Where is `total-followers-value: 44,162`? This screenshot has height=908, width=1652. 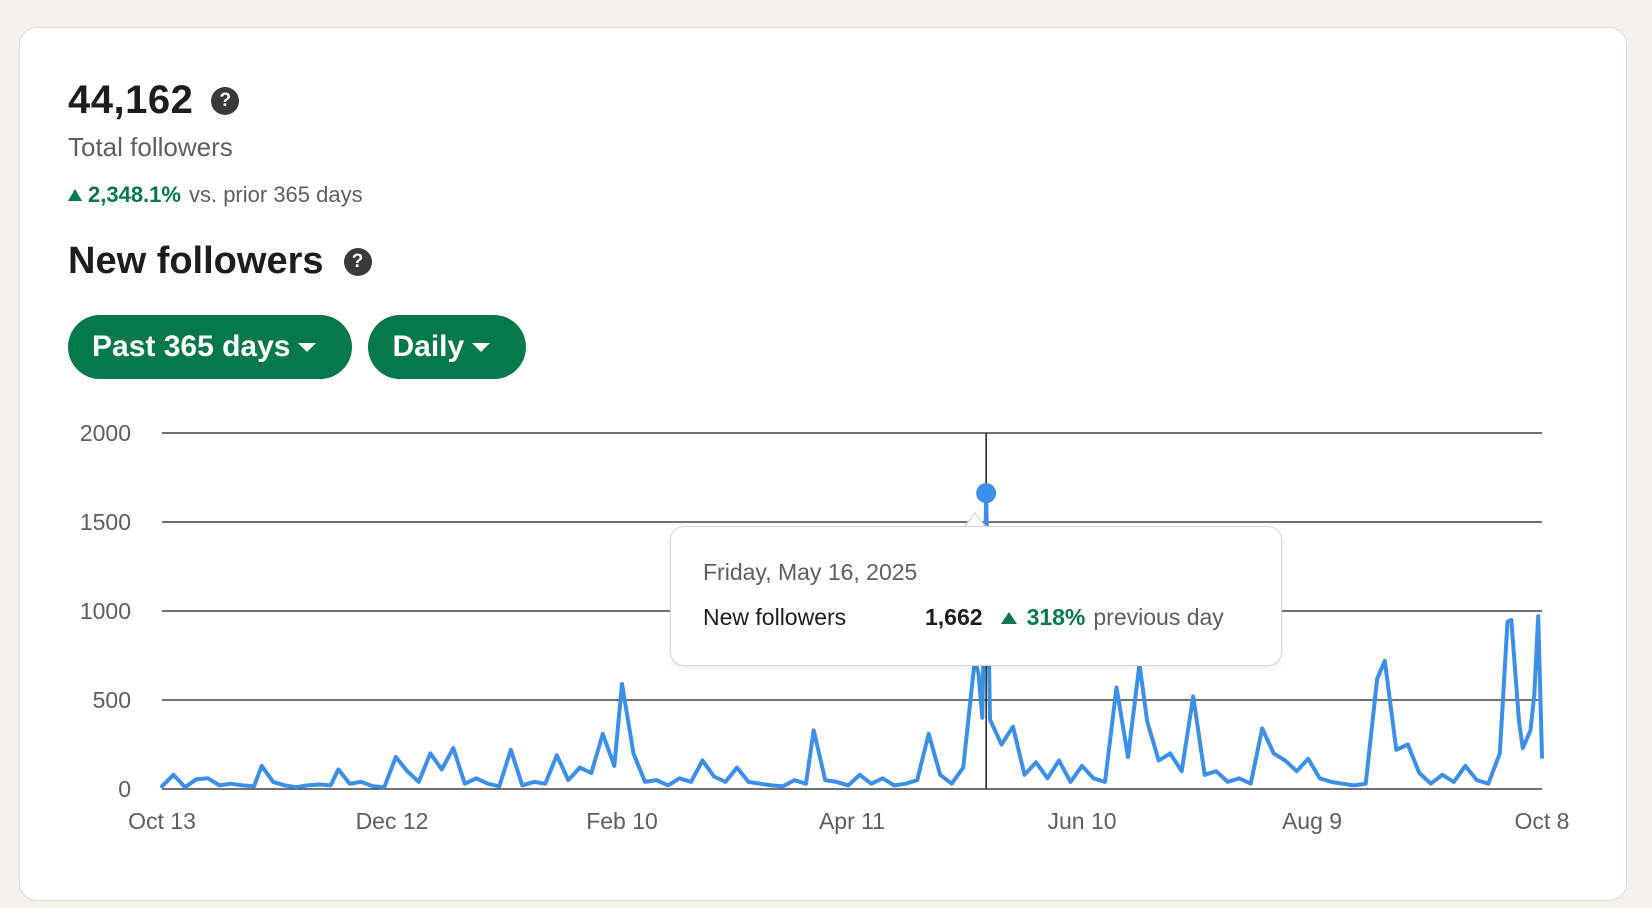 total-followers-value: 44,162 is located at coordinates (131, 100).